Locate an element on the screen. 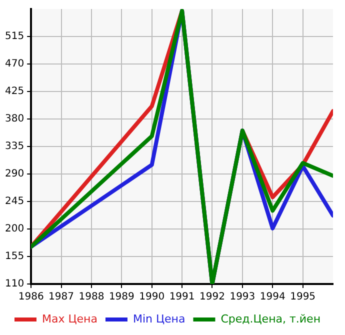 This screenshot has height=335, width=345. x-tick-label: 1986 is located at coordinates (31, 297).